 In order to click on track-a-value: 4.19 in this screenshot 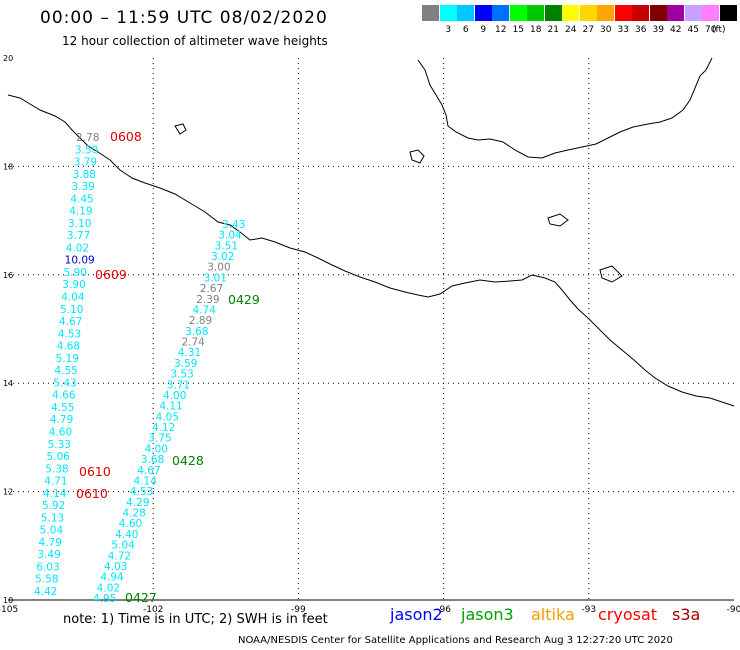, I will do `click(80, 212)`.